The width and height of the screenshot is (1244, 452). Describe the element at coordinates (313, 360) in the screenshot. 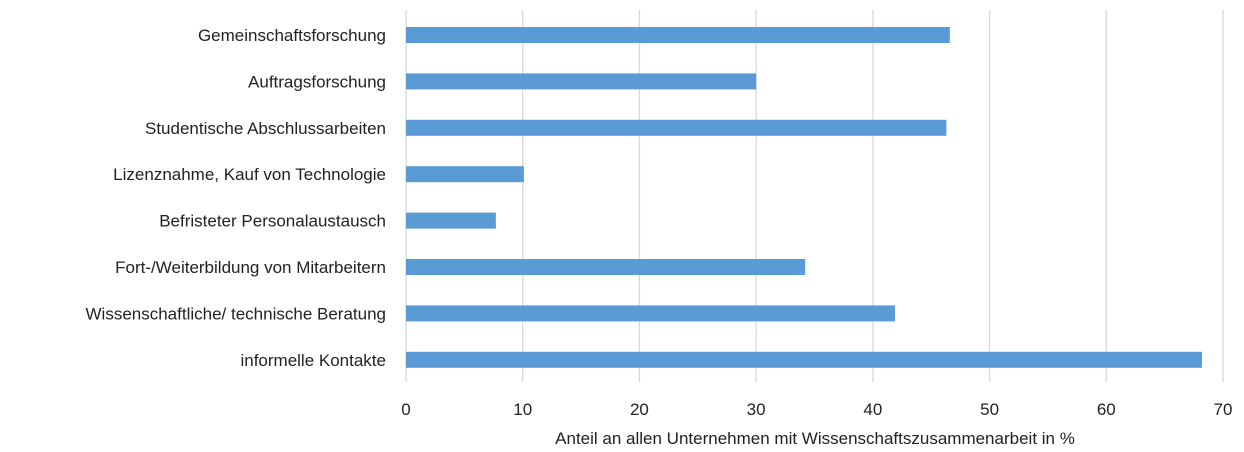

I see `category-label: informelle Kontakte` at that location.